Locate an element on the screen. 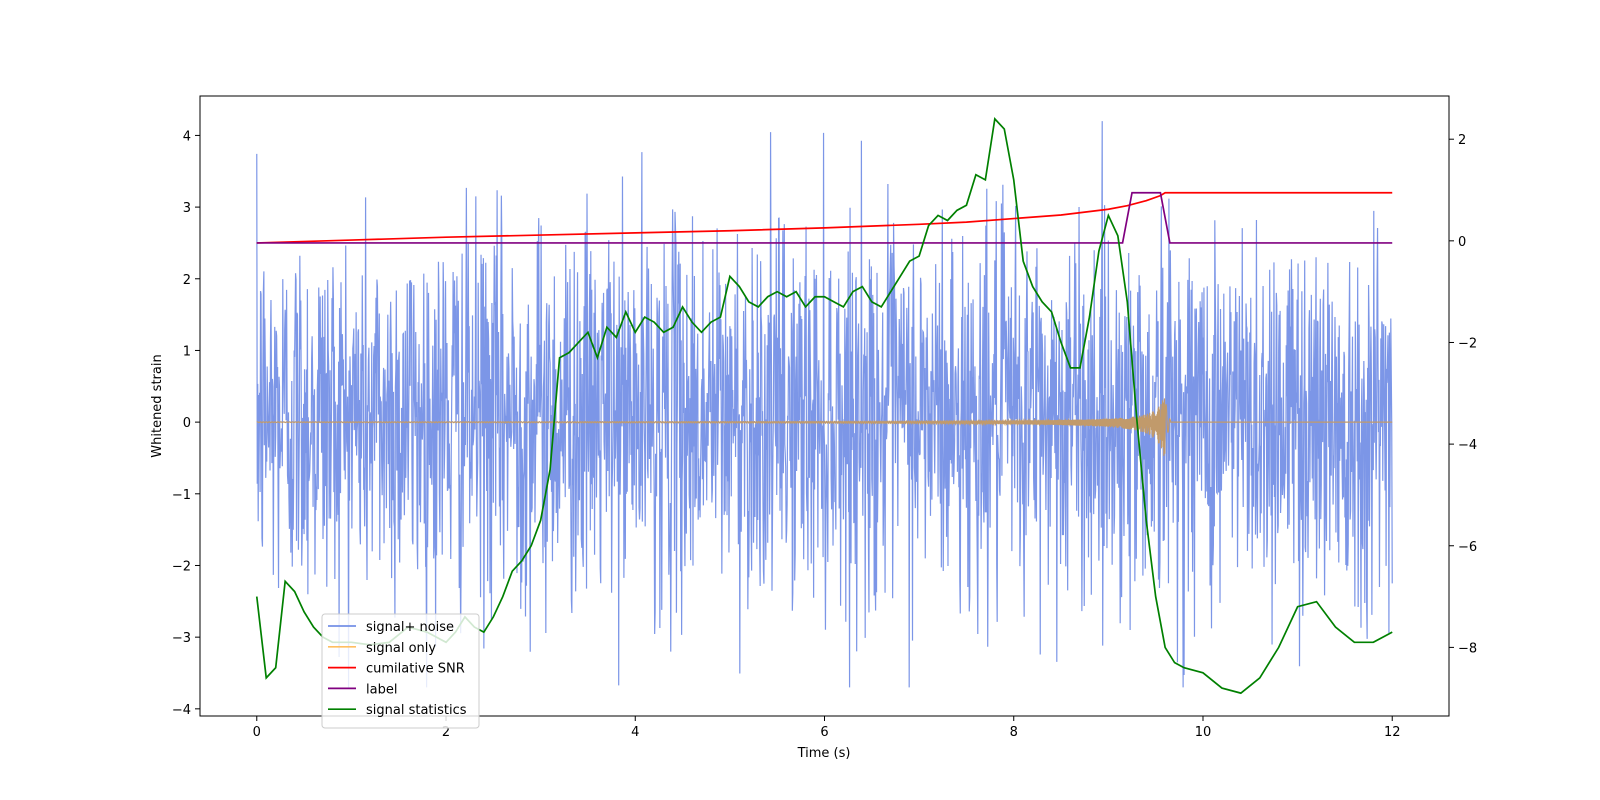  right-y-tick-label: 2 is located at coordinates (1462, 140).